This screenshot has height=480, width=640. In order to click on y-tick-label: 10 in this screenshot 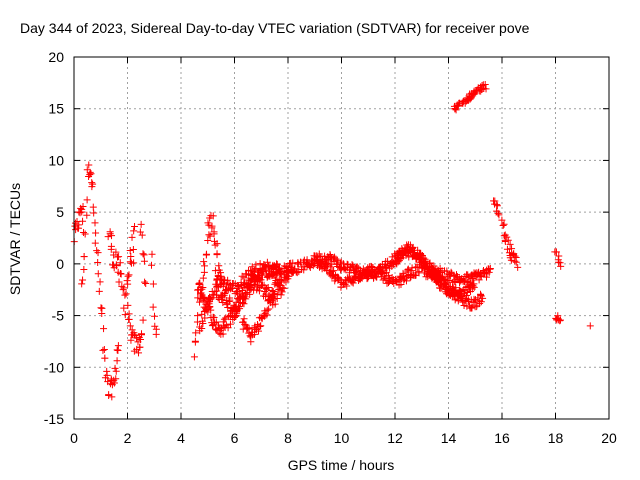, I will do `click(56, 160)`.